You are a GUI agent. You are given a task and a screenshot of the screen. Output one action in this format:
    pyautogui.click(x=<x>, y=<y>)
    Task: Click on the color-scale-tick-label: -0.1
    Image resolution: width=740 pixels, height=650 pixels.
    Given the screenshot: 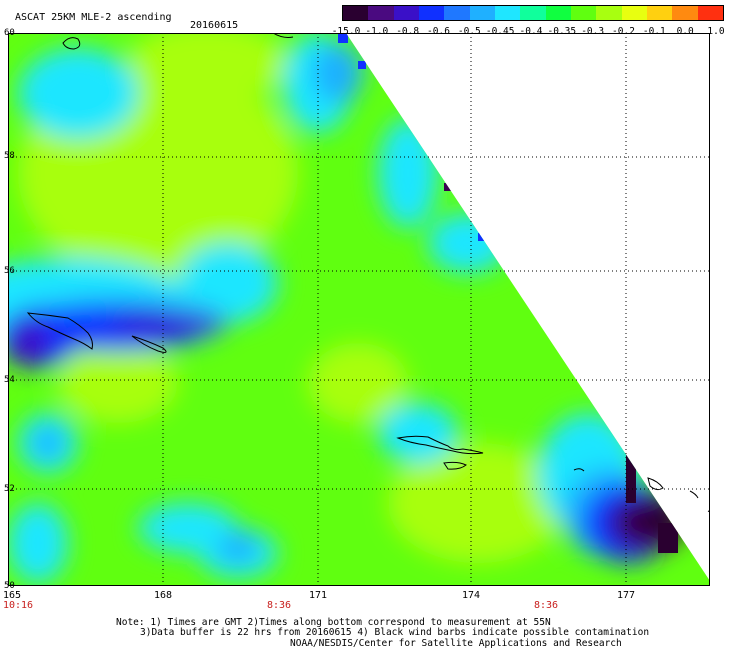 What is the action you would take?
    pyautogui.click(x=654, y=31)
    